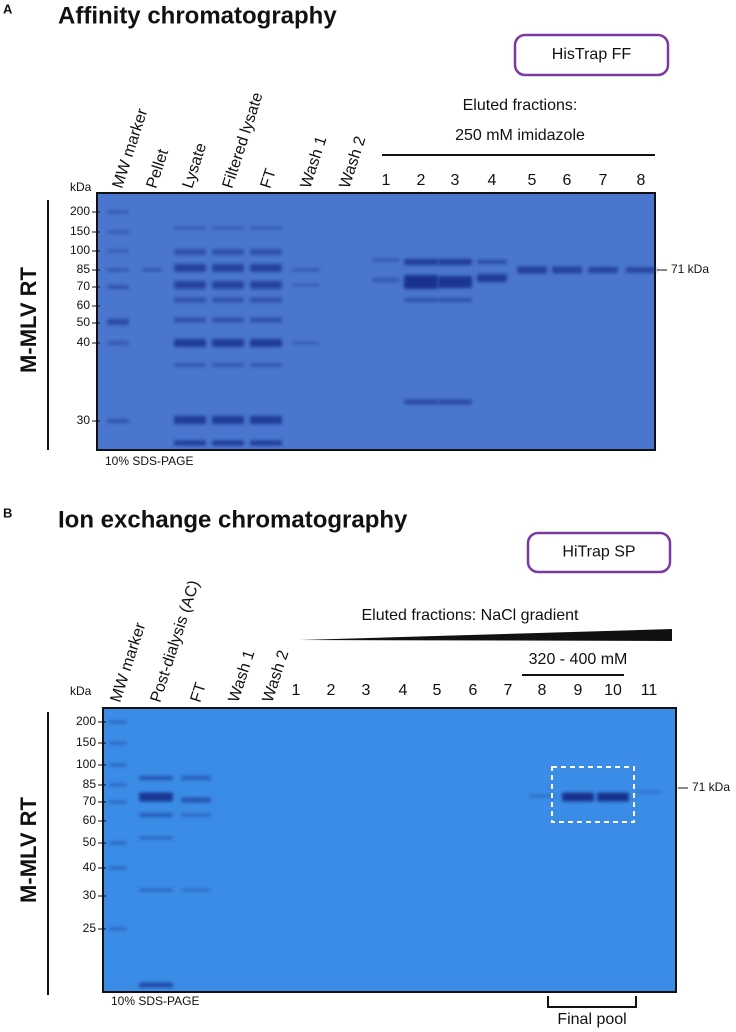  Describe the element at coordinates (613, 690) in the screenshot. I see `fraction-number: 10` at that location.